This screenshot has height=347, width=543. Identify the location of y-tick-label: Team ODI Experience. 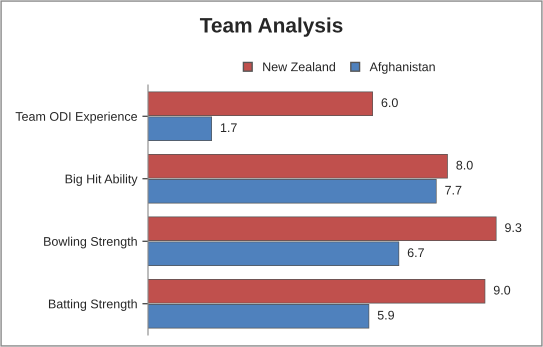
(77, 118).